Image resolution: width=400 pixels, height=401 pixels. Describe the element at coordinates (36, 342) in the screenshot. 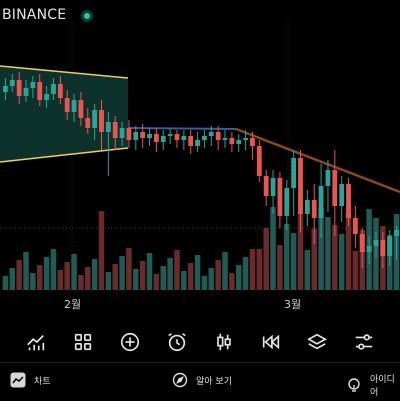

I see `indicators-icon` at that location.